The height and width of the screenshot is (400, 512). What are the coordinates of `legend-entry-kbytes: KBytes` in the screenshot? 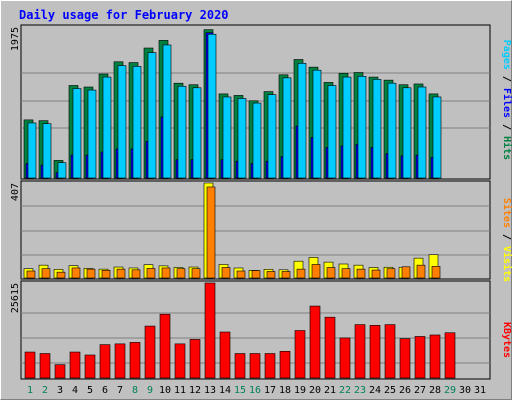 It's located at (506, 340).